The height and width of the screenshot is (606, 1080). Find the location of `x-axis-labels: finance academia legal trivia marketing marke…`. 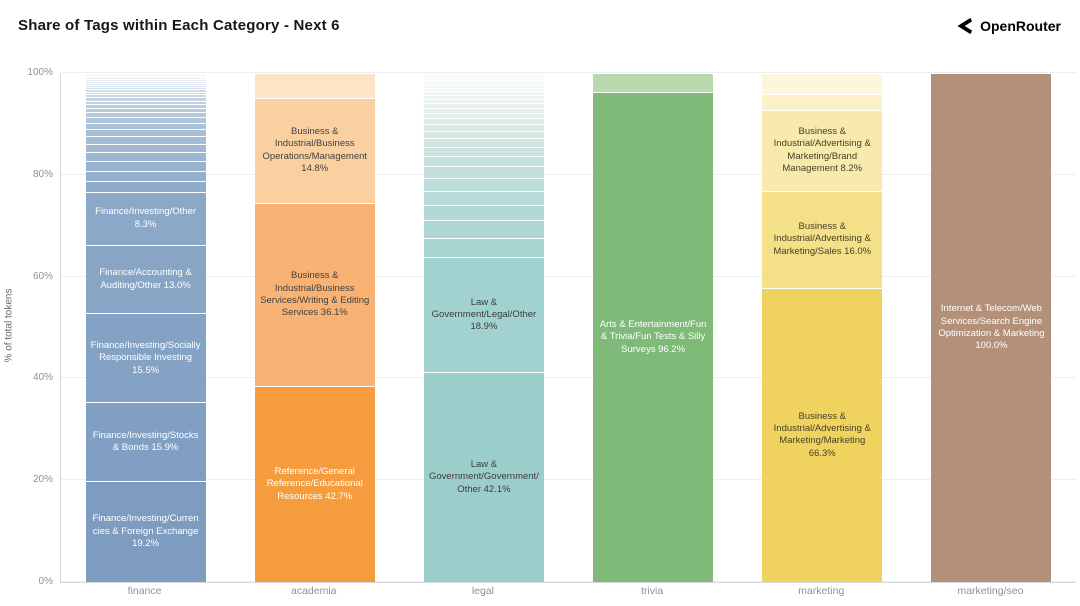

x-axis-labels: finance academia legal trivia marketing marke… is located at coordinates (567, 591).